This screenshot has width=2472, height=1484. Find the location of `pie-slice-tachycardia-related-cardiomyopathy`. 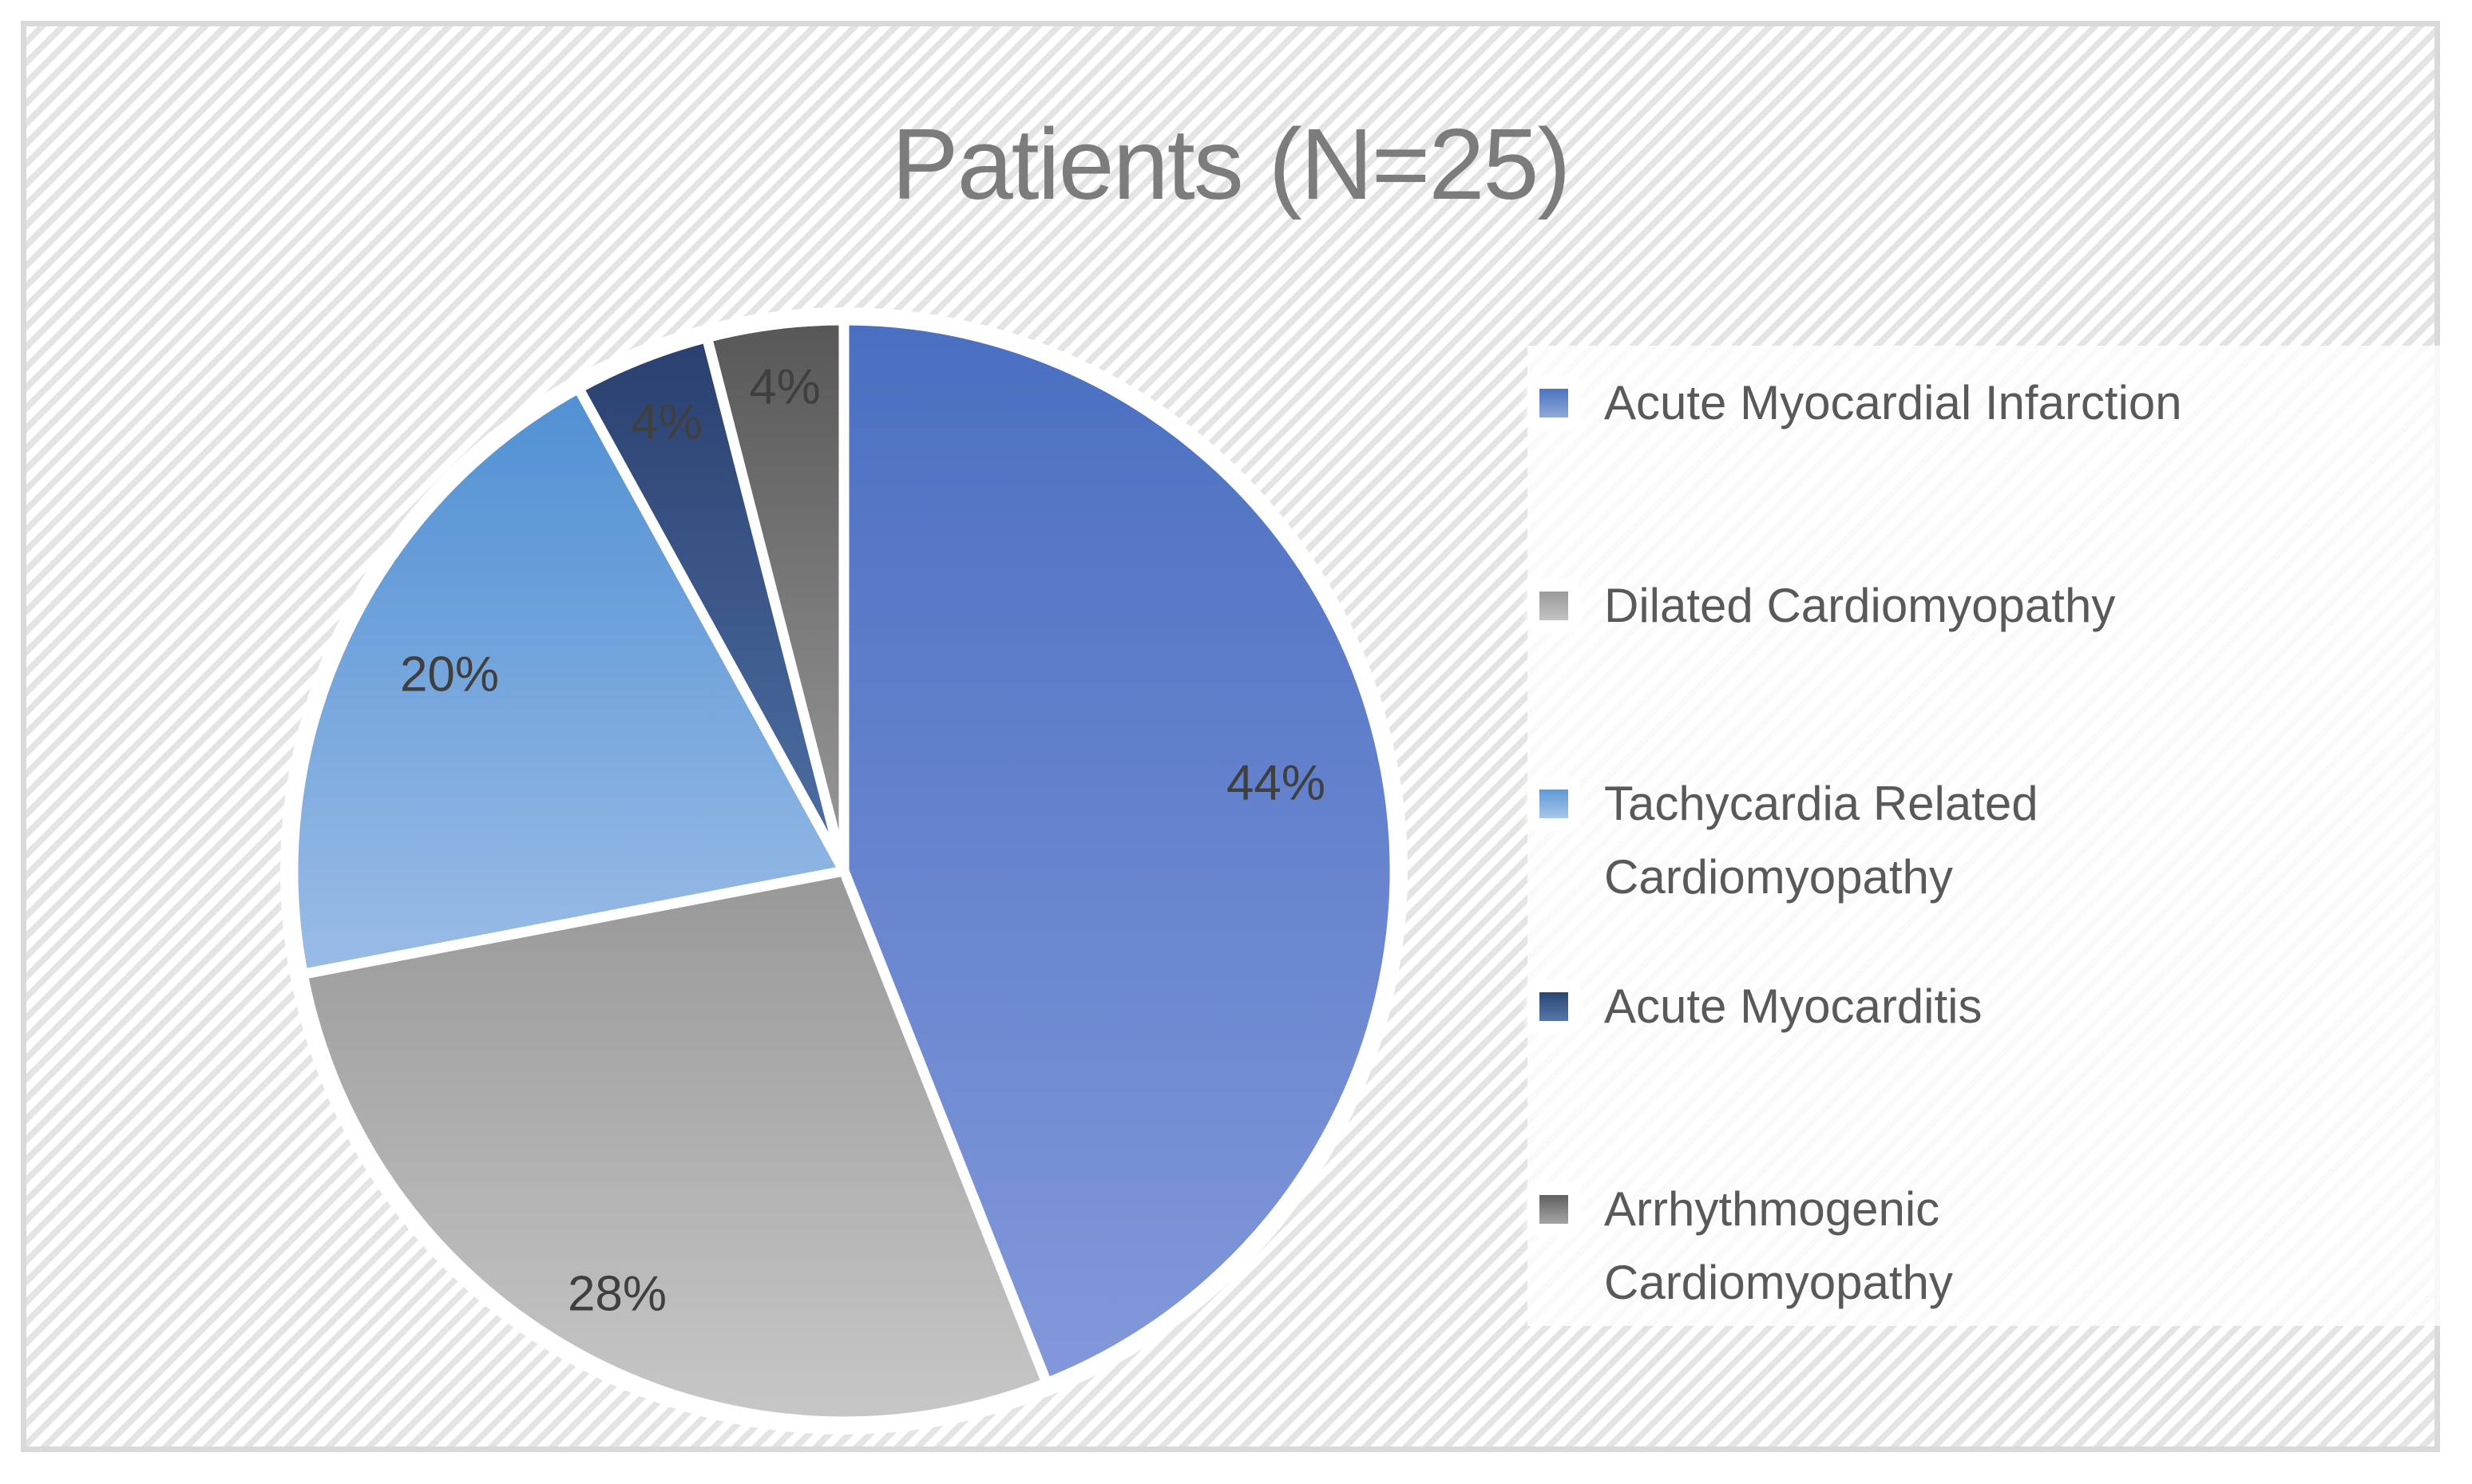

pie-slice-tachycardia-related-cardiomyopathy is located at coordinates (568, 680).